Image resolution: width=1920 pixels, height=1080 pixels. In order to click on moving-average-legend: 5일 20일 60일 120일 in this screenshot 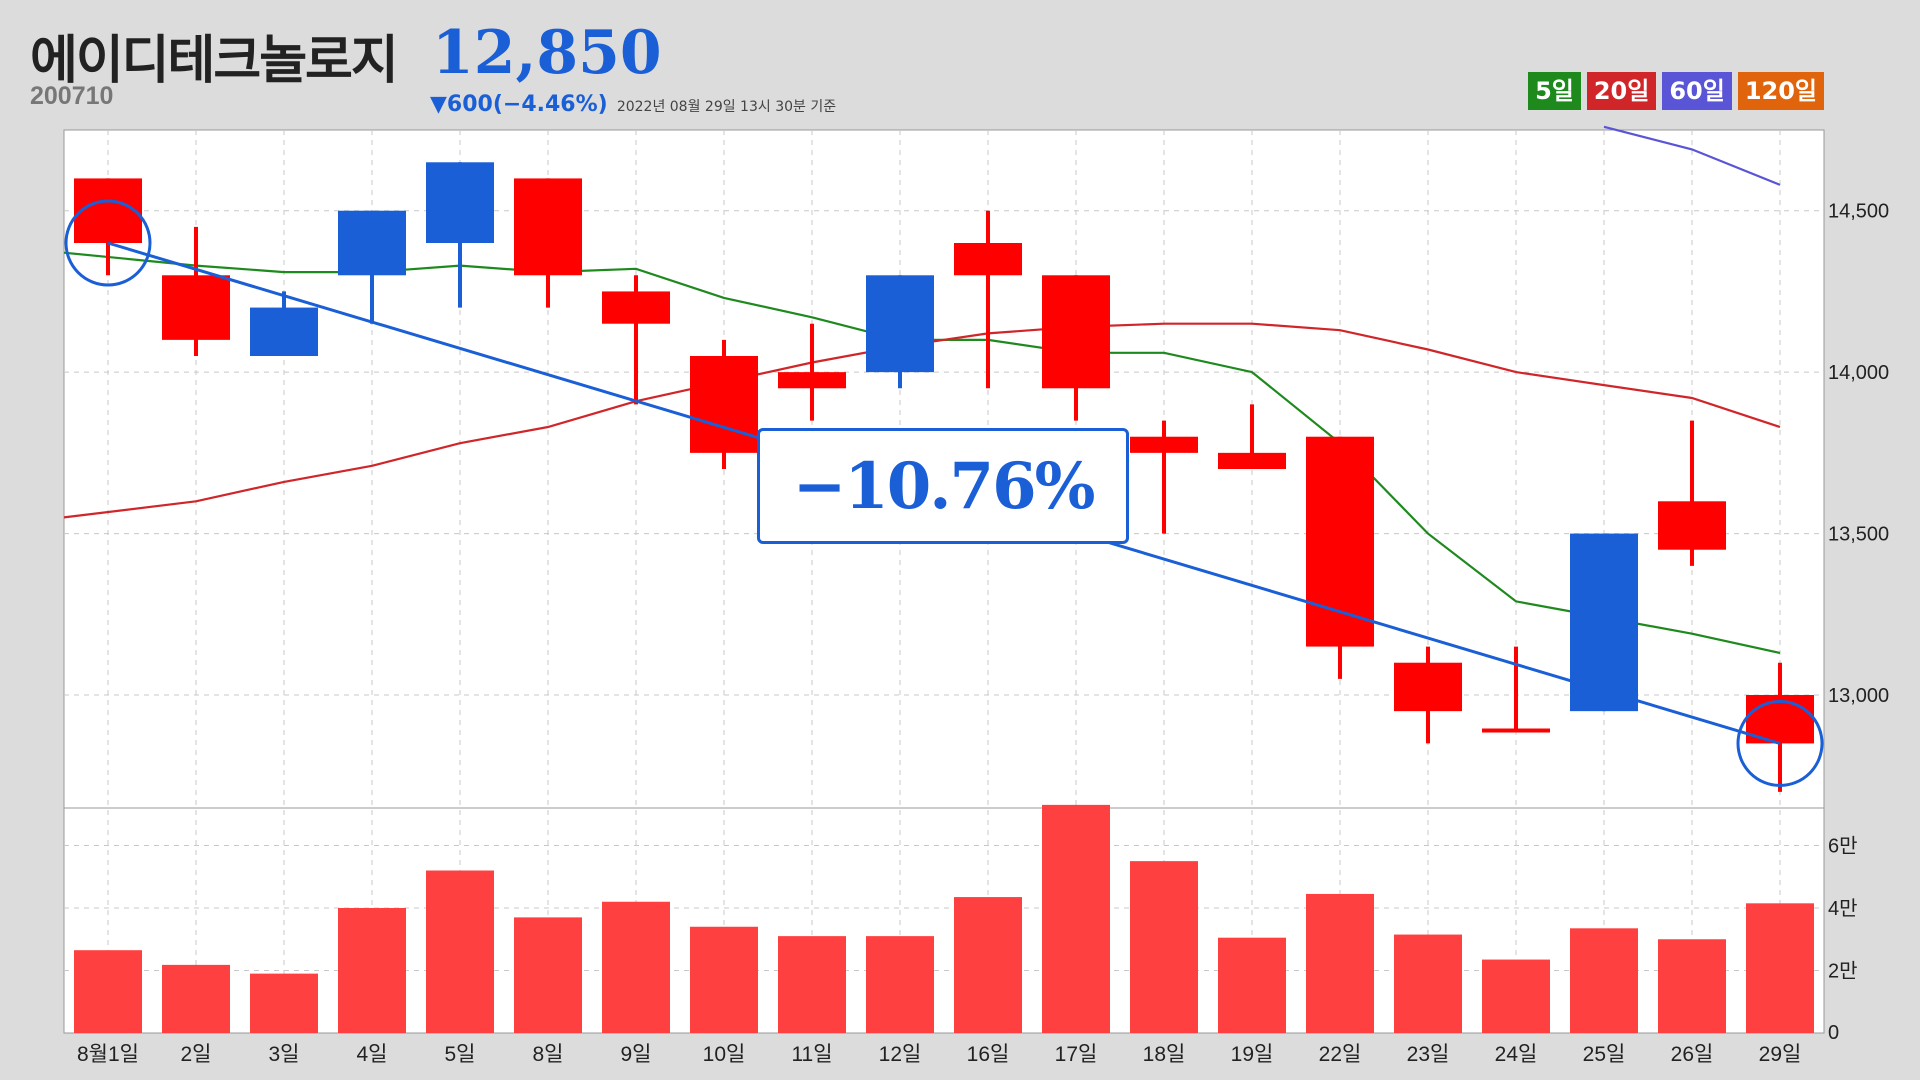, I will do `click(1676, 91)`.